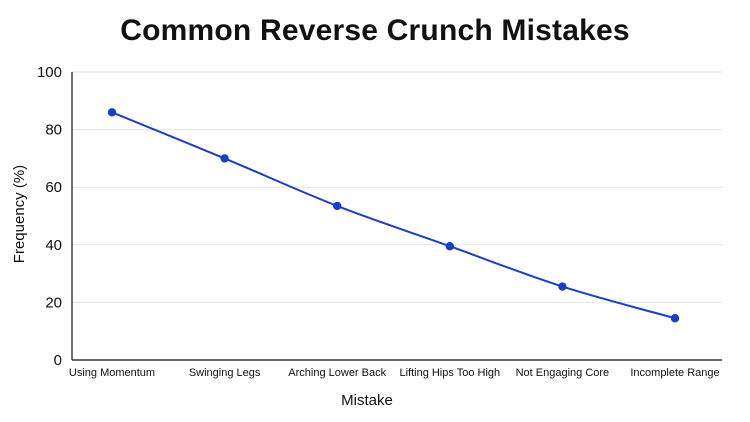 This screenshot has width=750, height=422. Describe the element at coordinates (19, 214) in the screenshot. I see `y-axis-label: Frequency (%)` at that location.